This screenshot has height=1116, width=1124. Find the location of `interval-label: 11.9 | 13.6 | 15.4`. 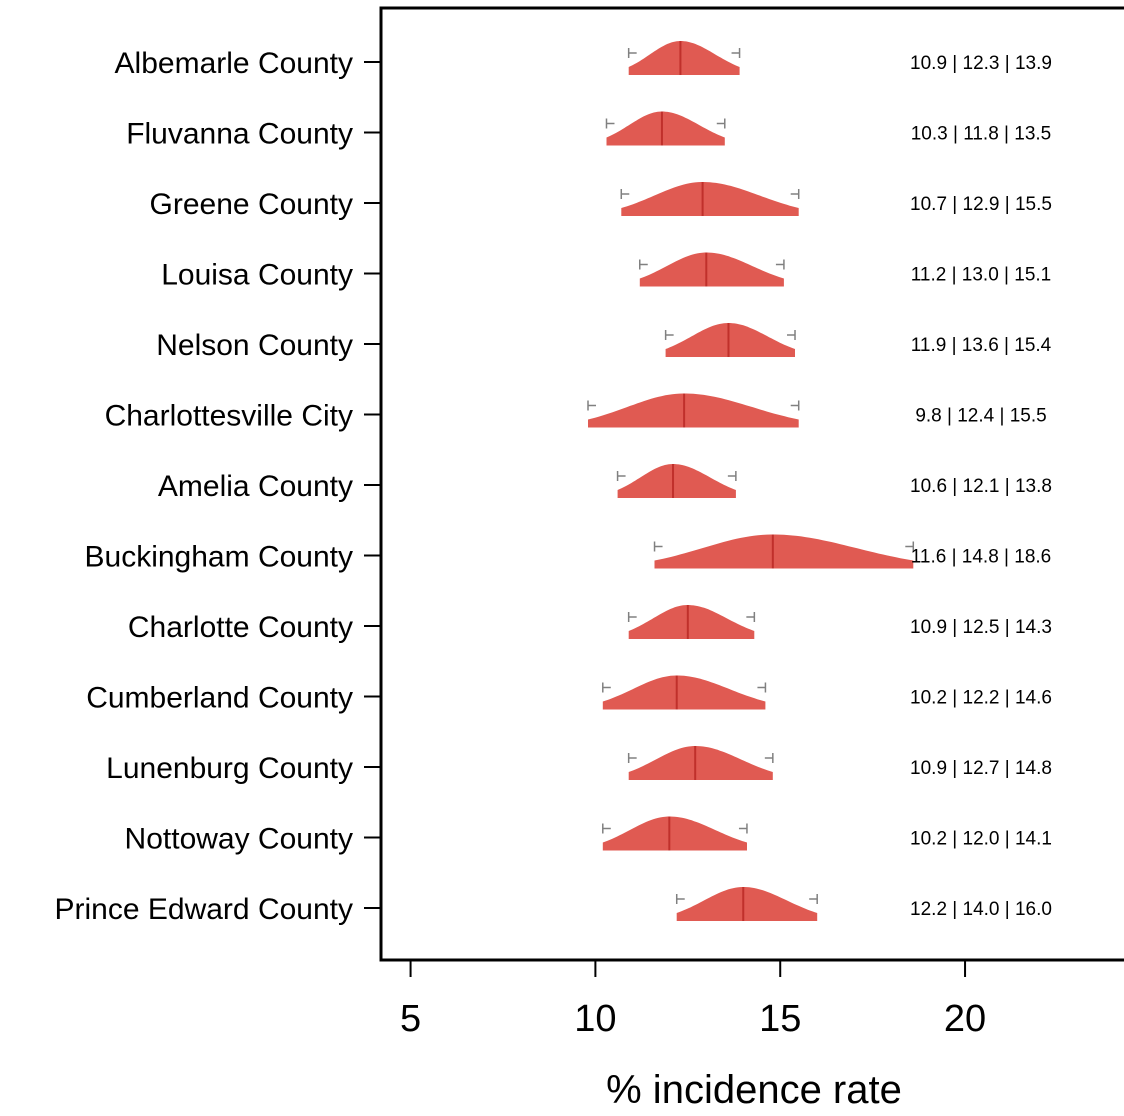

interval-label: 11.9 | 13.6 | 15.4 is located at coordinates (981, 345).